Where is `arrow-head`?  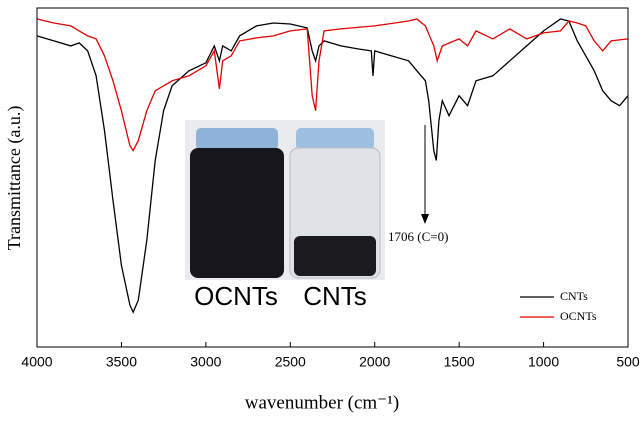 arrow-head is located at coordinates (425, 219).